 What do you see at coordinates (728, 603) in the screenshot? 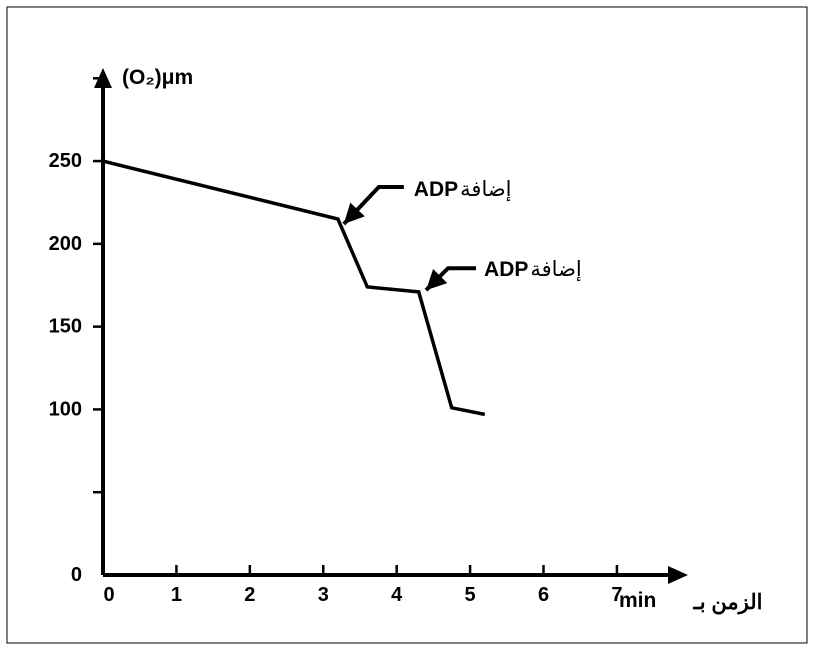
I see `x-axis-word-label: الزمن بـ` at bounding box center [728, 603].